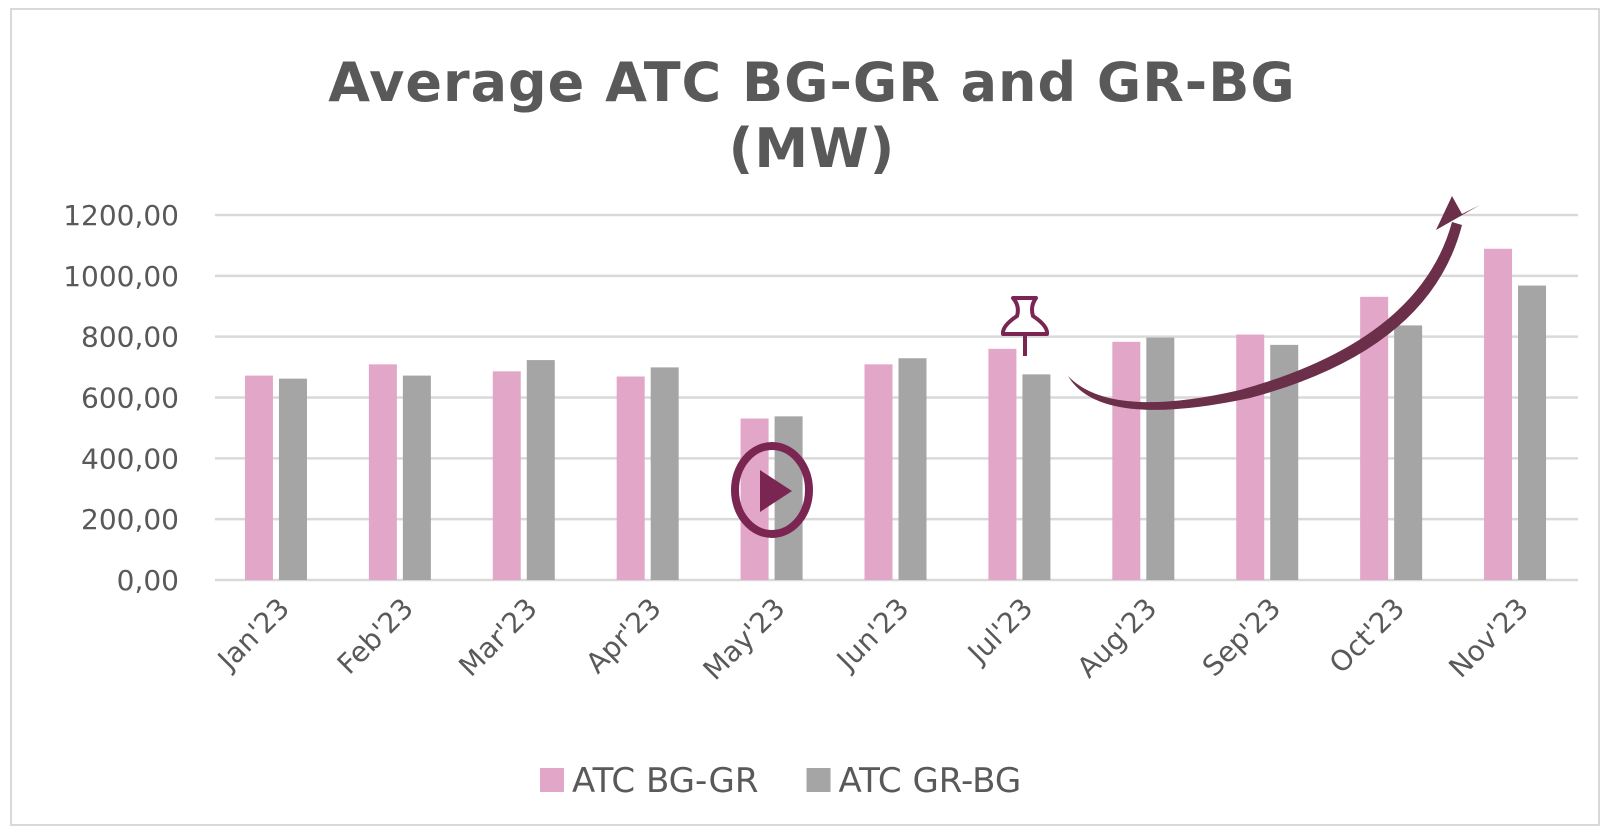 The height and width of the screenshot is (830, 1606). Describe the element at coordinates (1274, 303) in the screenshot. I see `arrow-icon` at that location.